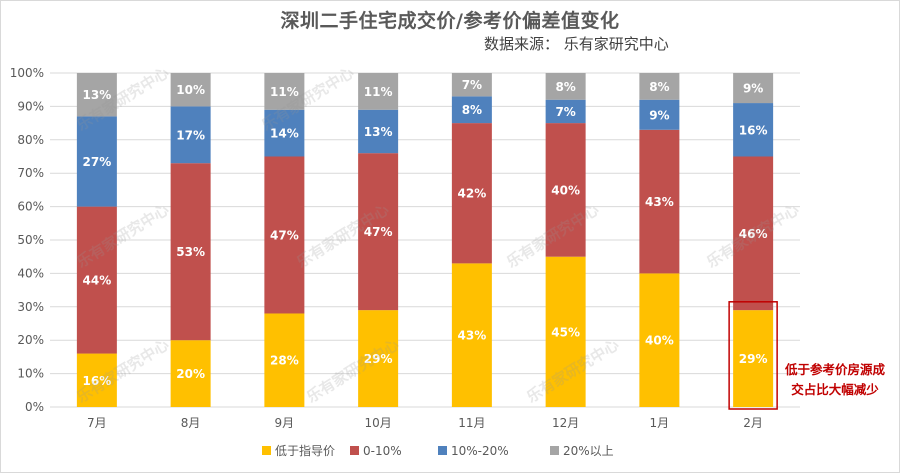 The image size is (900, 473). Describe the element at coordinates (305, 450) in the screenshot. I see `legend-label: 低于指导价` at that location.